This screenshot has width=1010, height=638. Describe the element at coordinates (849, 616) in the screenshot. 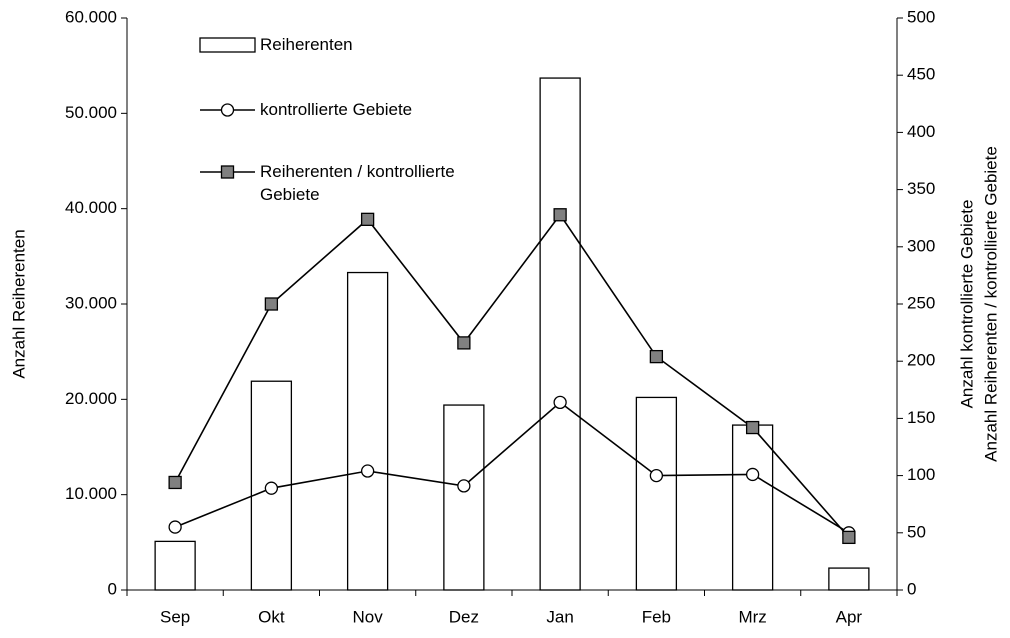

I see `x-tick-label: Apr` at that location.